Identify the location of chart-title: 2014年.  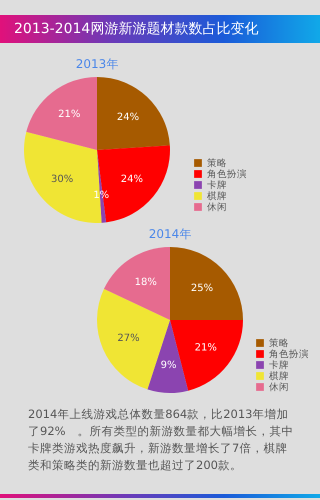
(170, 234).